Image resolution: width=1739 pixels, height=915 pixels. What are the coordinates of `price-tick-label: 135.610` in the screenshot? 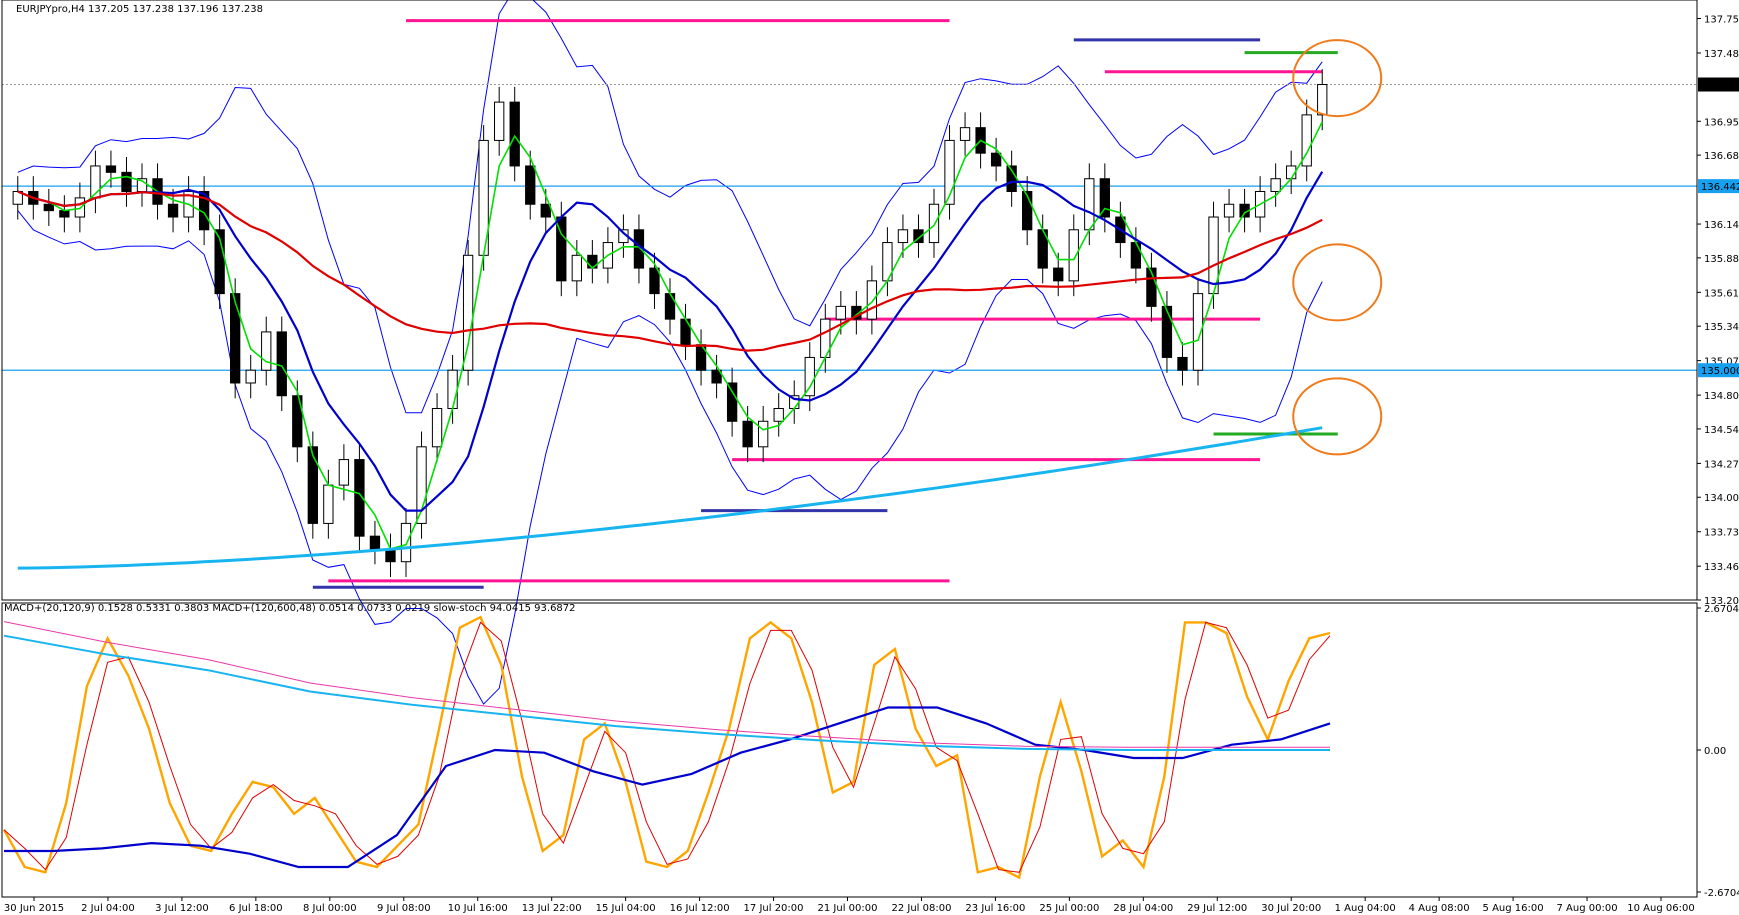 It's located at (1721, 293).